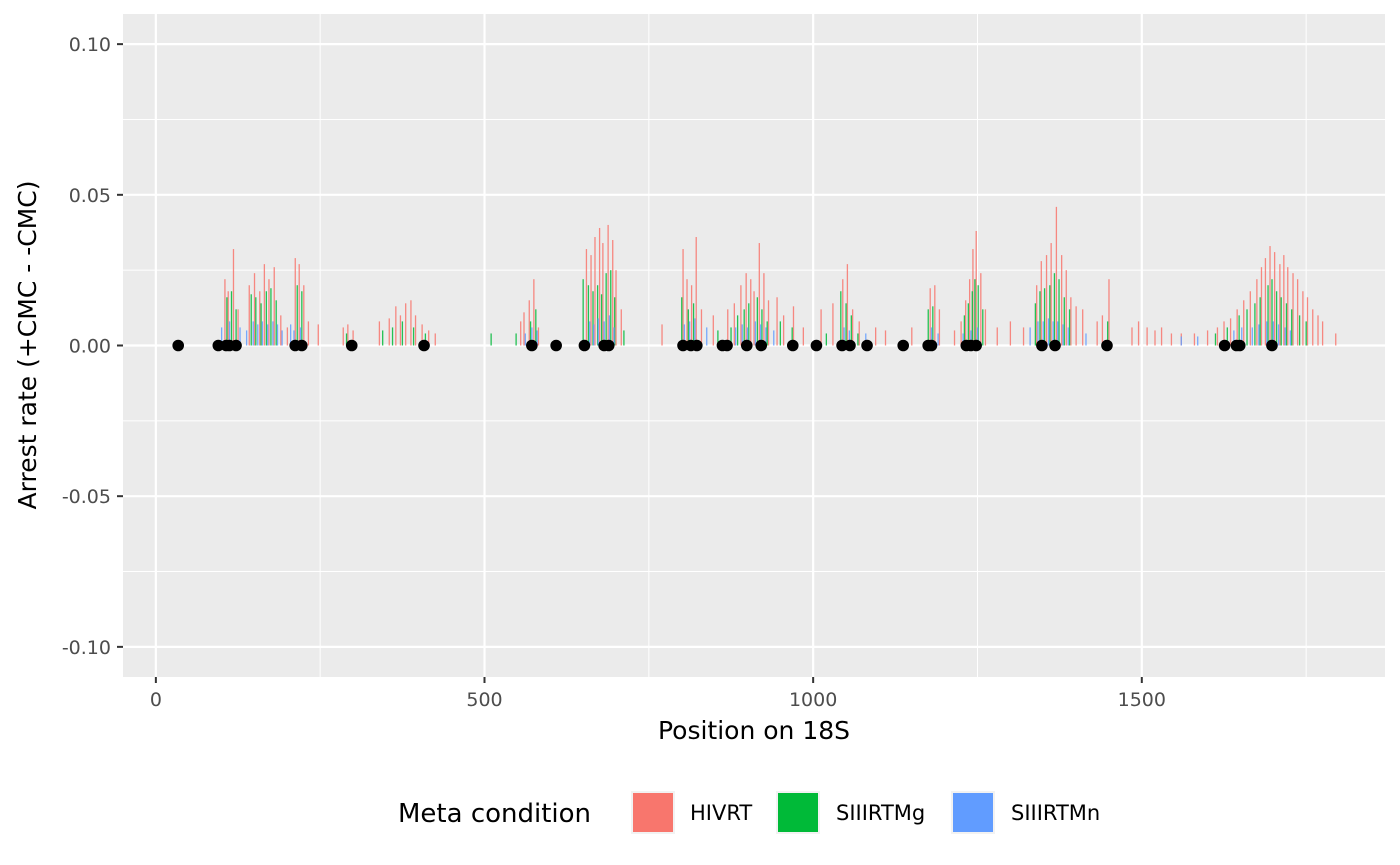 This screenshot has height=865, width=1400. What do you see at coordinates (156, 700) in the screenshot?
I see `x-tick-label: 0` at bounding box center [156, 700].